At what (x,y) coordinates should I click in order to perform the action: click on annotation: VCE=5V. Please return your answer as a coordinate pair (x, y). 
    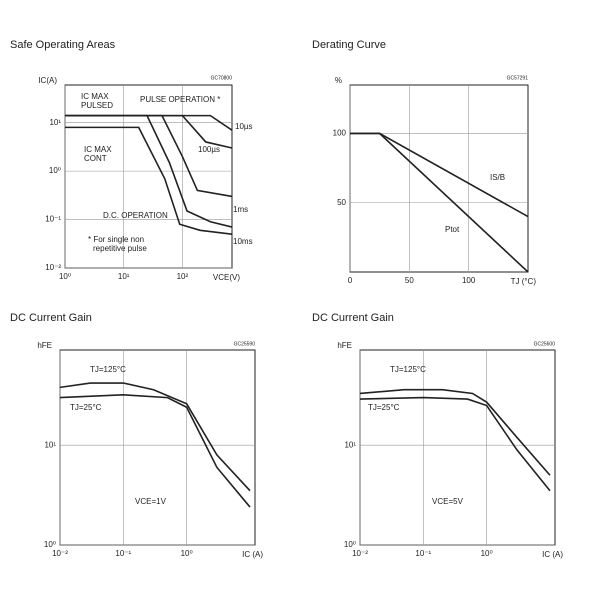
    Looking at the image, I should click on (448, 501).